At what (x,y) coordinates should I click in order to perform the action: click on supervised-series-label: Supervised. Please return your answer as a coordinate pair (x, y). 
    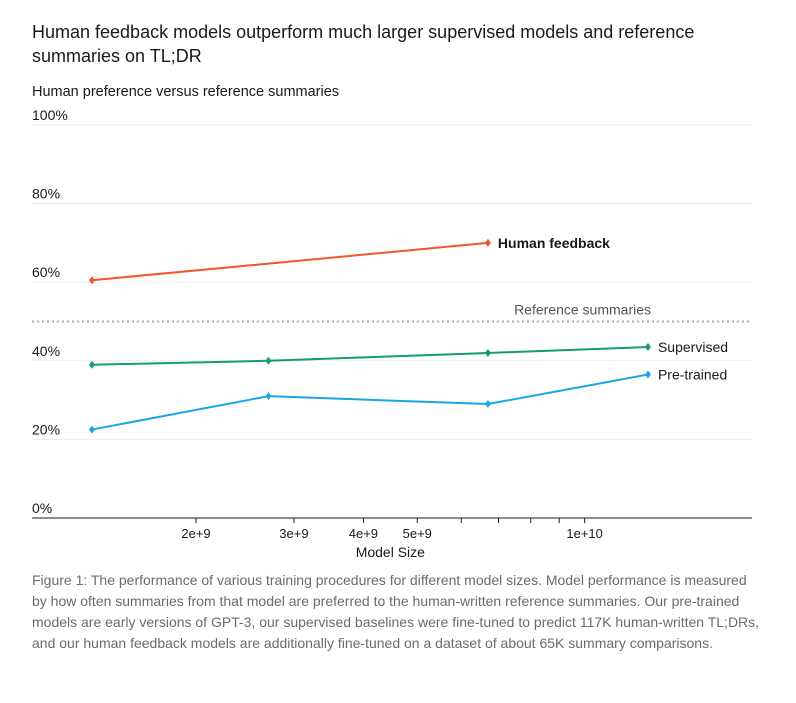
    Looking at the image, I should click on (693, 347).